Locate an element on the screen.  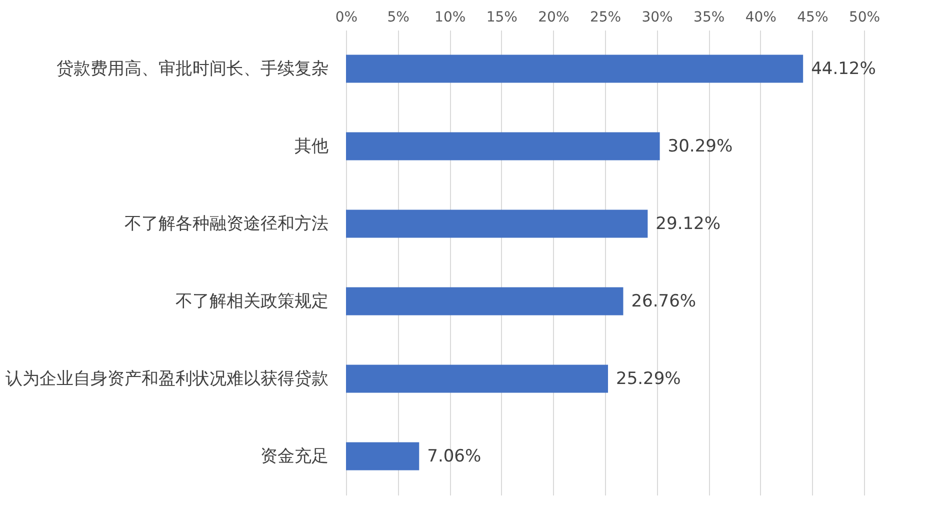
x-tick-label: 45% is located at coordinates (812, 18).